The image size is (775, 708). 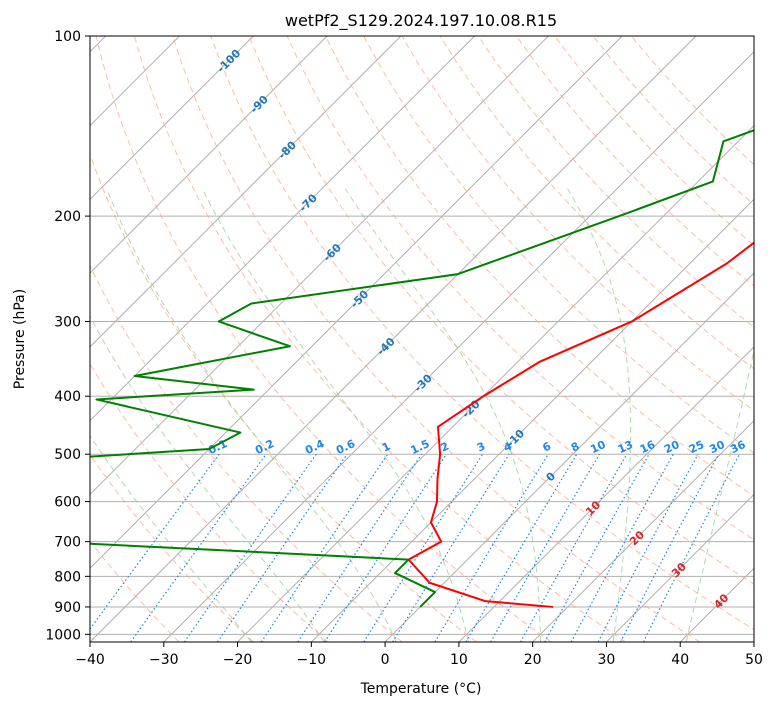 What do you see at coordinates (238, 660) in the screenshot?
I see `x-tick-label: −20` at bounding box center [238, 660].